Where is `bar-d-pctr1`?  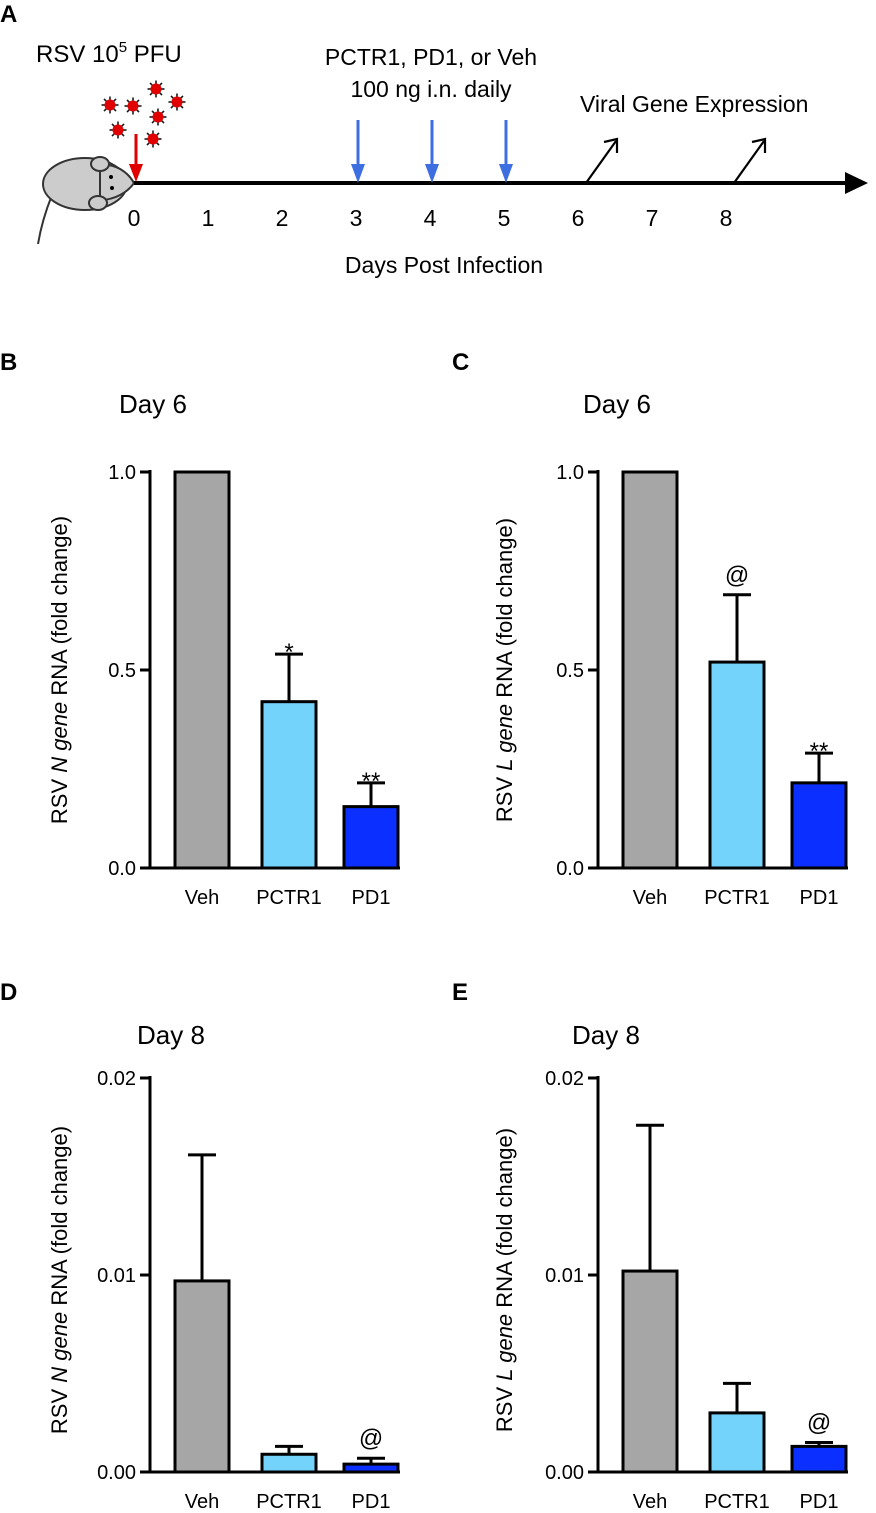 bar-d-pctr1 is located at coordinates (289, 1463).